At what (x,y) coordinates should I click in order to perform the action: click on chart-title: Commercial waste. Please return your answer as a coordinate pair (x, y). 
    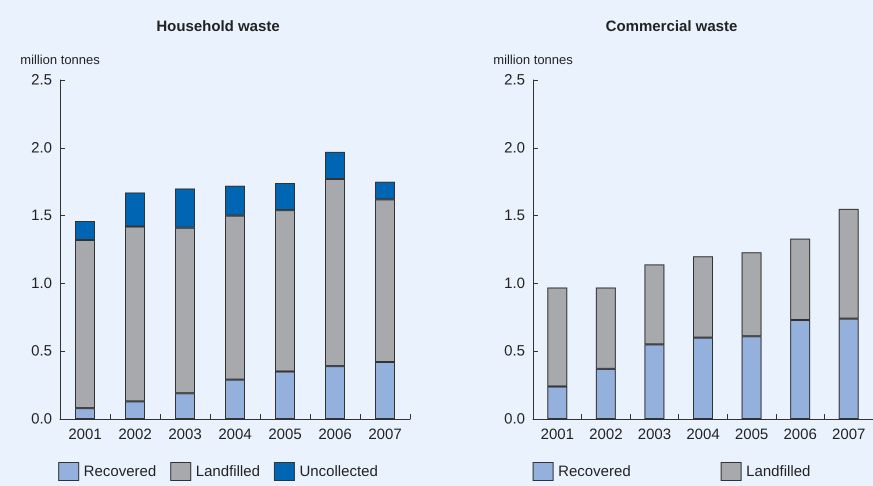
    Looking at the image, I should click on (672, 26).